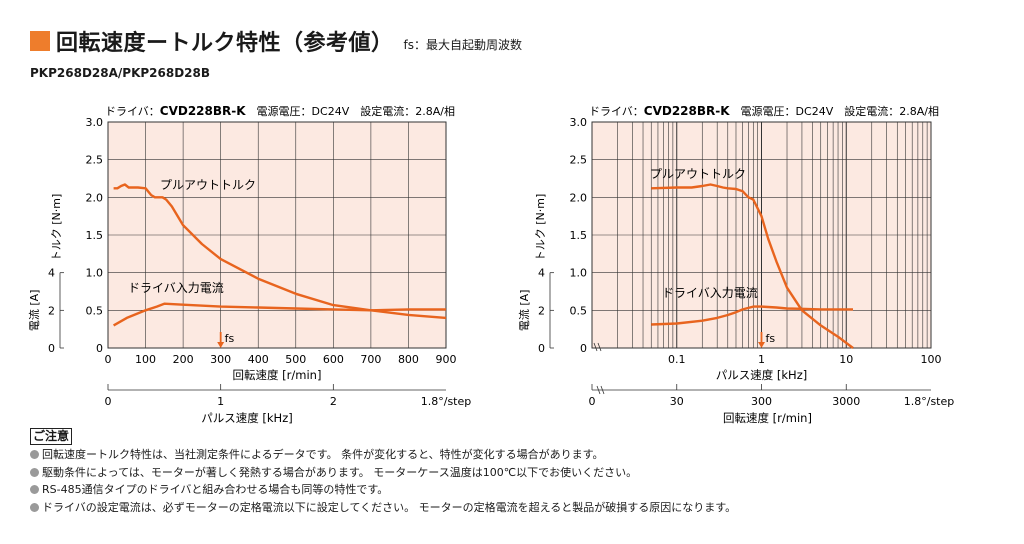 Image resolution: width=1024 pixels, height=544 pixels. What do you see at coordinates (220, 359) in the screenshot?
I see `x-tick-label: 300` at bounding box center [220, 359].